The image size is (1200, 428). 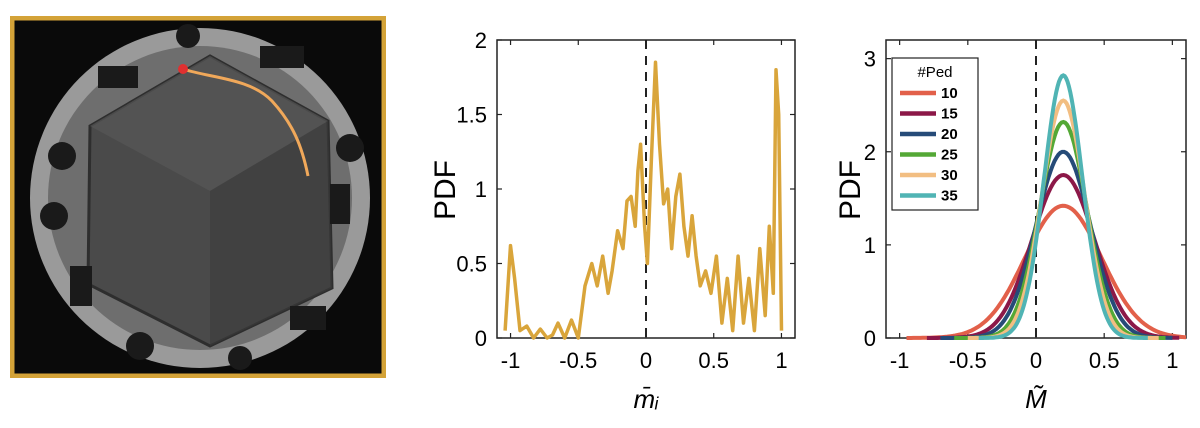 I want to click on y-tick-label: 1.5, so click(x=471, y=115).